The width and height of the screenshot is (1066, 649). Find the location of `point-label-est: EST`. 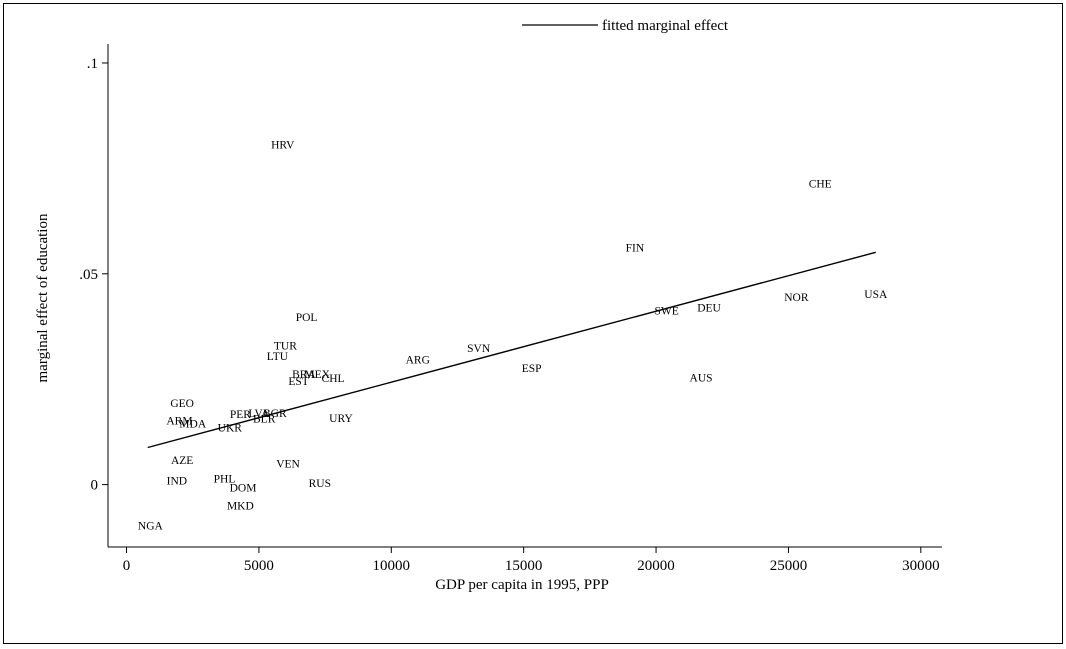

point-label-est: EST is located at coordinates (298, 382).